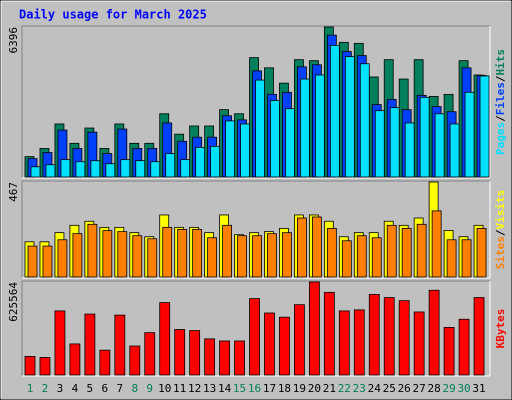 The height and width of the screenshot is (400, 512). What do you see at coordinates (90, 388) in the screenshot?
I see `x-tick-label: 5` at bounding box center [90, 388].